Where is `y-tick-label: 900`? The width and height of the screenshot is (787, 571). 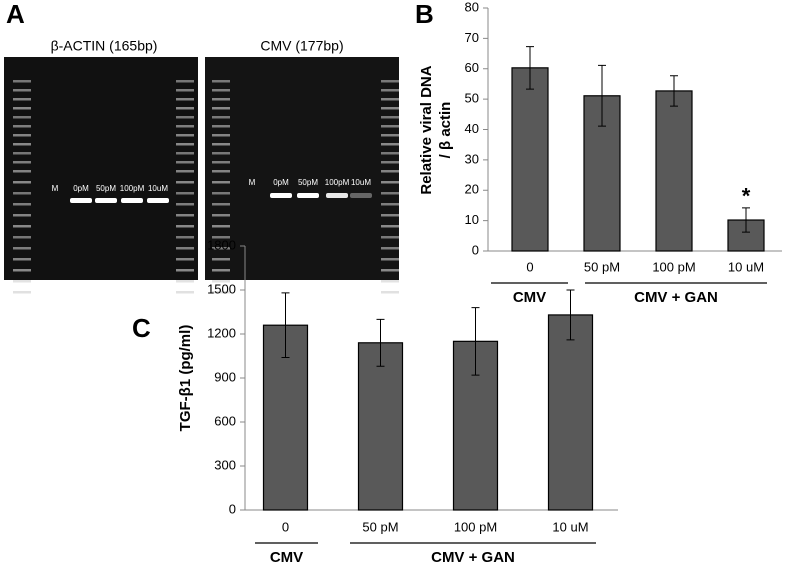
y-tick-label: 900 is located at coordinates (225, 376).